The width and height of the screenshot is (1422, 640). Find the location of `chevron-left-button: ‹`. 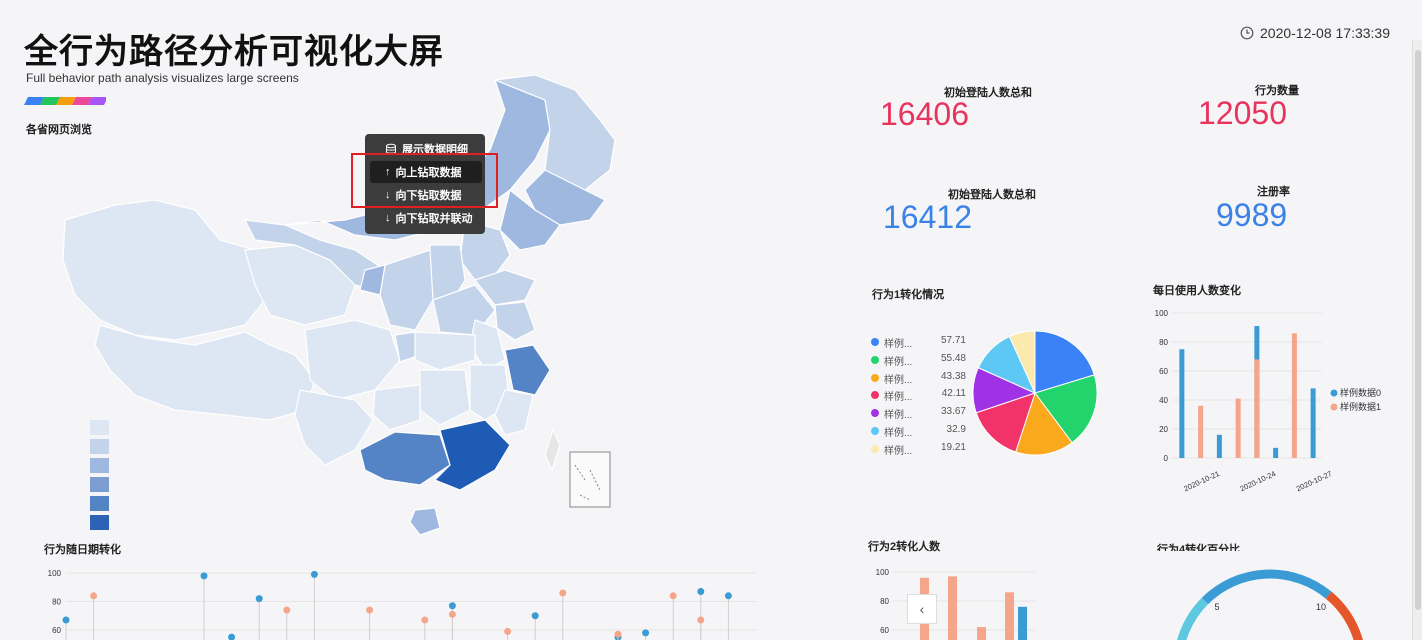

chevron-left-button: ‹ is located at coordinates (922, 609).